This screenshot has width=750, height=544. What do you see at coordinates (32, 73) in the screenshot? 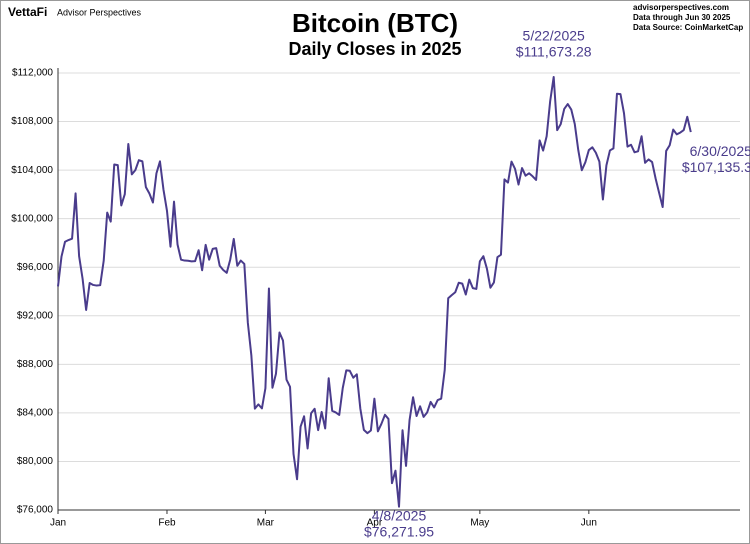
I see `y-tick-label: $112,000` at bounding box center [32, 73].